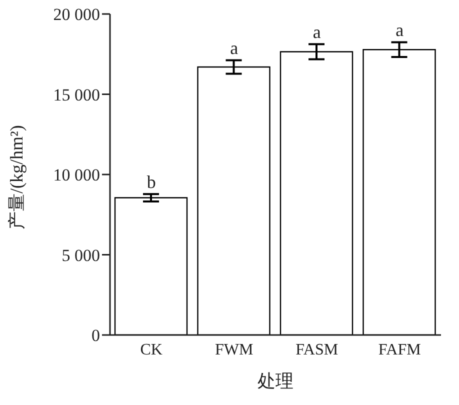 This screenshot has height=405, width=459. What do you see at coordinates (399, 349) in the screenshot?
I see `x-tick-label: FAFM` at bounding box center [399, 349].